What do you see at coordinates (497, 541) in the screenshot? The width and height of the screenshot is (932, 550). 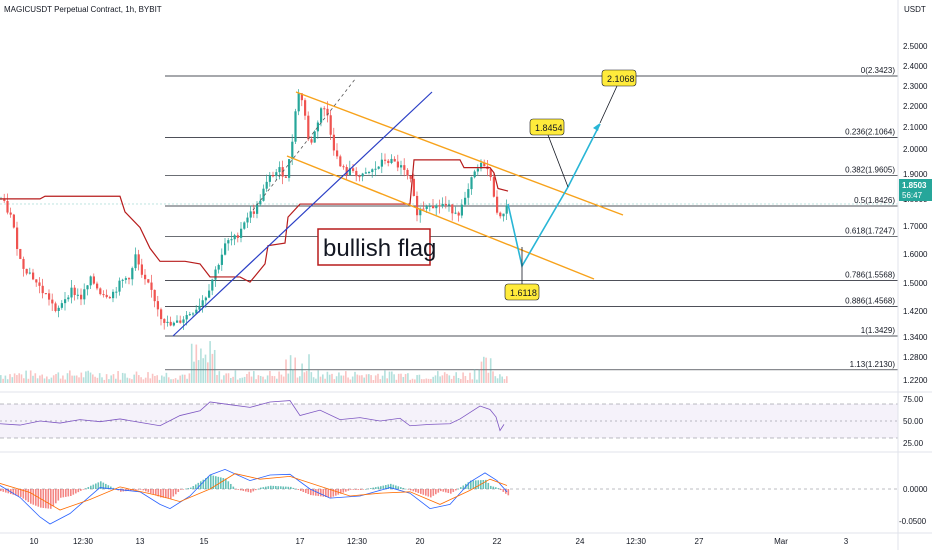 I see `time-tick: 22` at bounding box center [497, 541].